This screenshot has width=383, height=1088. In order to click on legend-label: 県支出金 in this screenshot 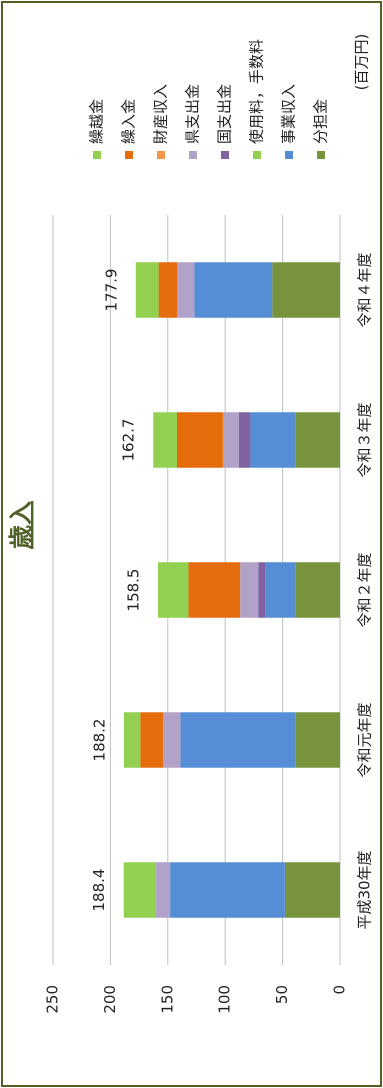, I will do `click(193, 114)`.